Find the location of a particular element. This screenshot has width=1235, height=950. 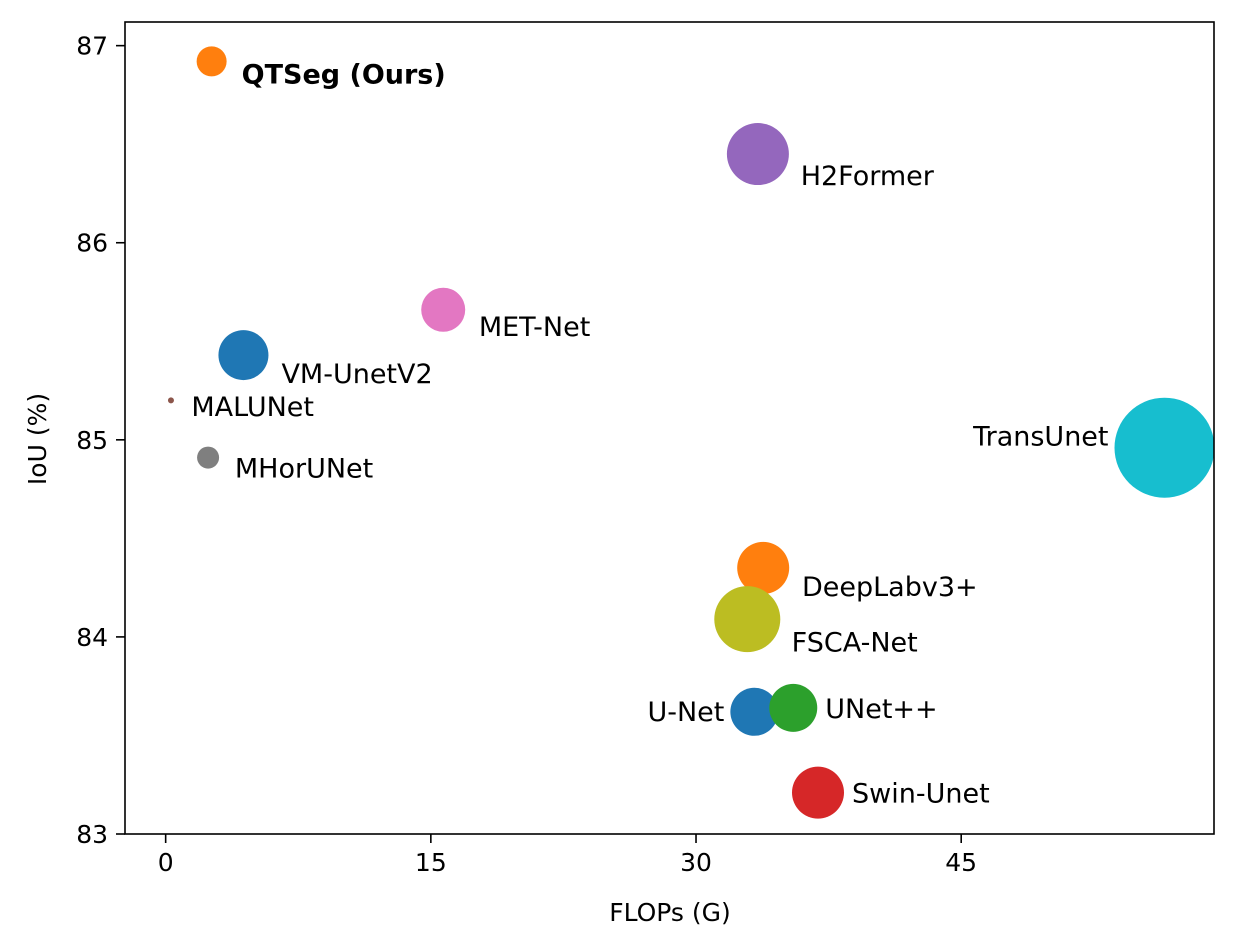

point-label-malunet: MALUNet is located at coordinates (252, 407).